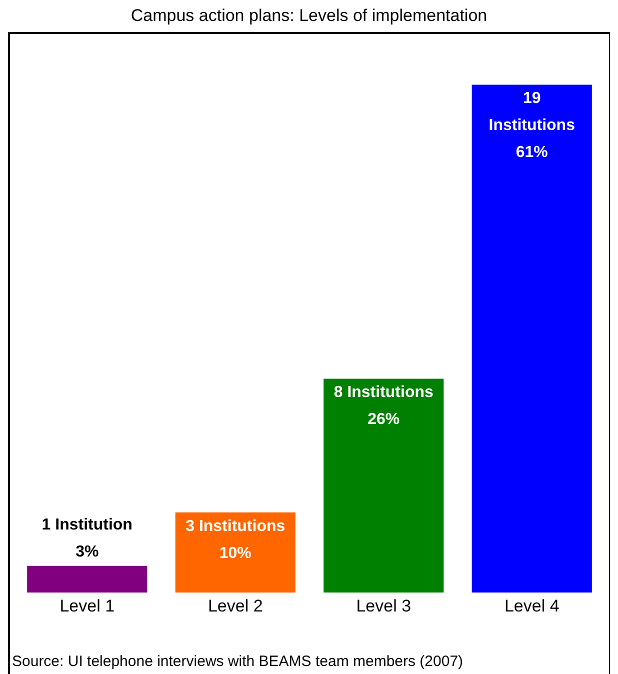 Image resolution: width=618 pixels, height=674 pixels. Describe the element at coordinates (235, 606) in the screenshot. I see `x-tick-label: Level 2` at that location.